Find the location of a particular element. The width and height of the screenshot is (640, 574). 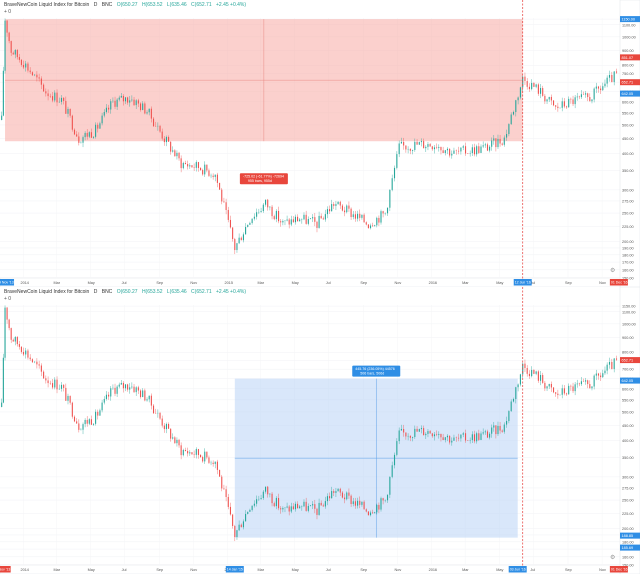

date-tag-label: 23 Nov '13 is located at coordinates (5, 570).